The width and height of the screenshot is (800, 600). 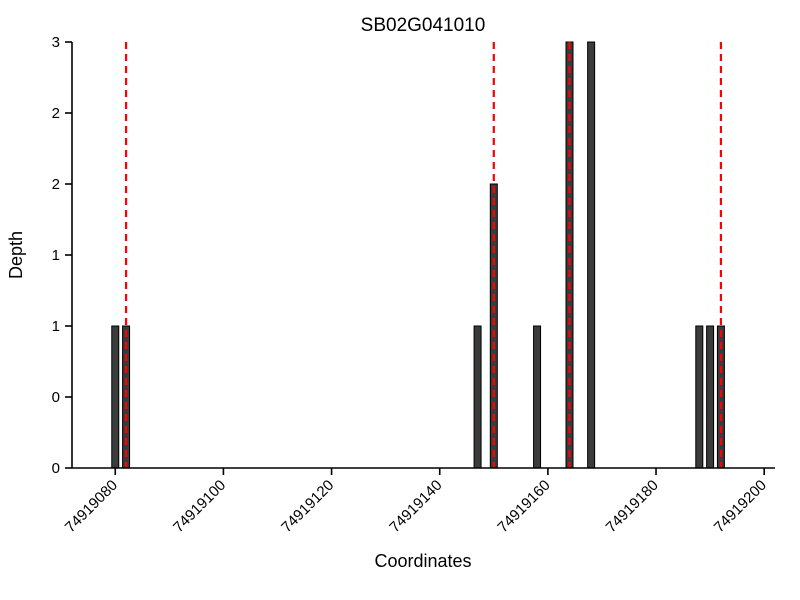 What do you see at coordinates (307, 506) in the screenshot?
I see `x-tick-label: 74919120` at bounding box center [307, 506].